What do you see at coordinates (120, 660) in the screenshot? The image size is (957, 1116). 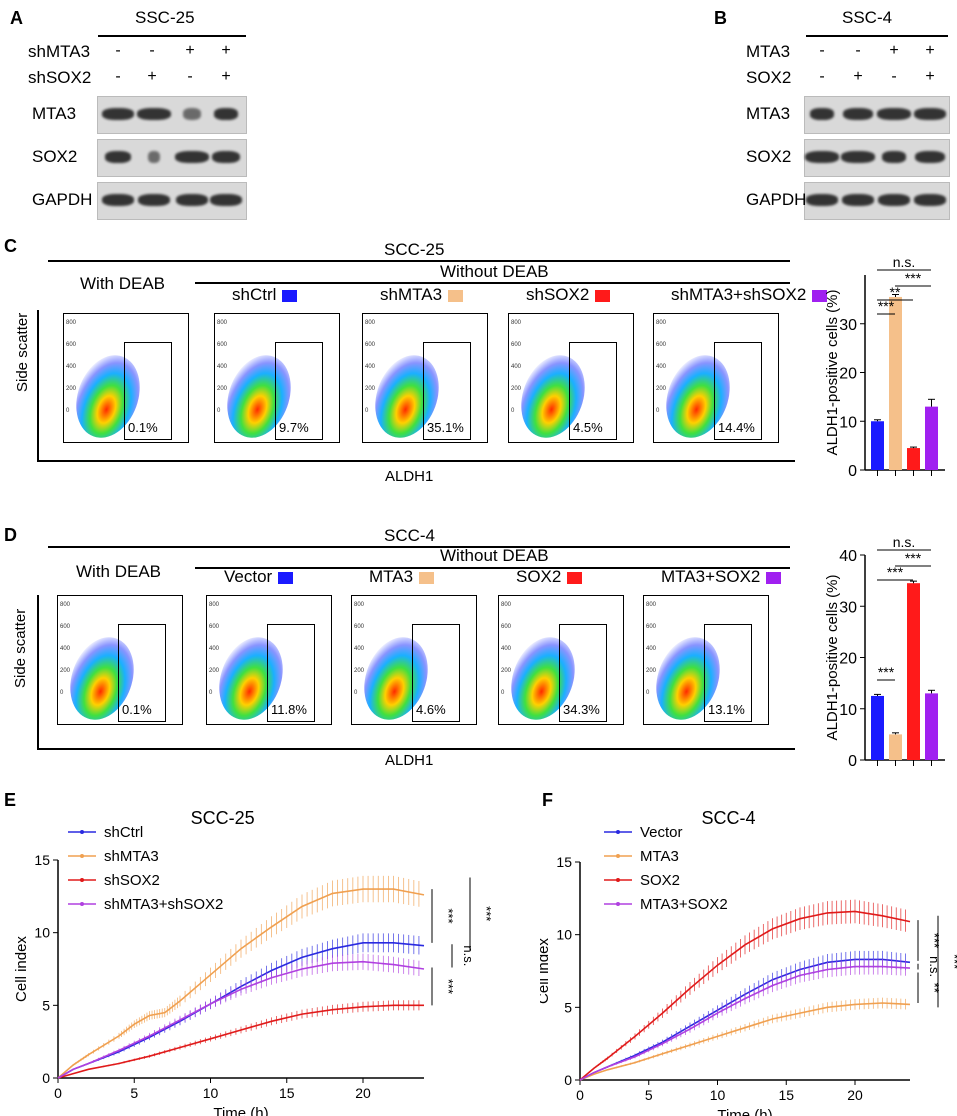 I see `flow-plot: 0.1% 800 600 400 200 0` at bounding box center [120, 660].